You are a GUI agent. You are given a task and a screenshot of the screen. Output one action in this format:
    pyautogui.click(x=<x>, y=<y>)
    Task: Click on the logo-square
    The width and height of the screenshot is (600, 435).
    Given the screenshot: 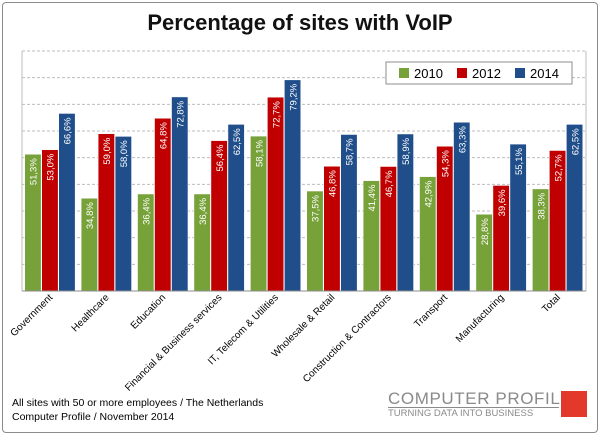 What is the action you would take?
    pyautogui.click(x=574, y=404)
    